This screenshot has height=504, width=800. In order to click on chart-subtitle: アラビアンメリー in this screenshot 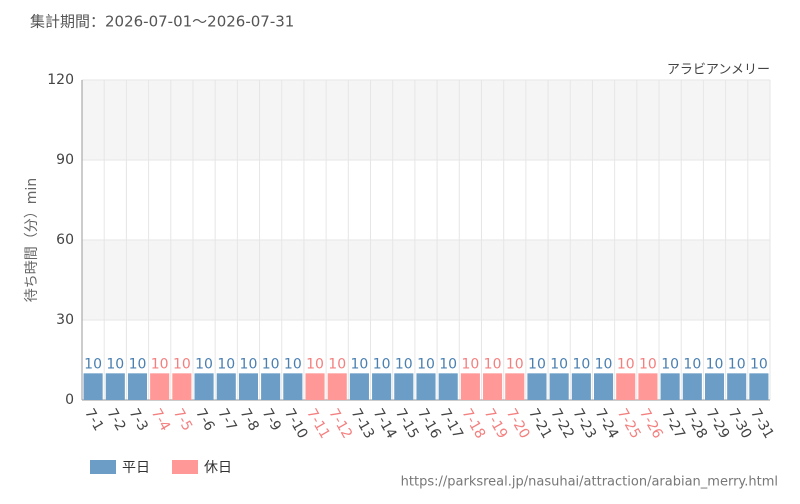, I will do `click(718, 70)`.